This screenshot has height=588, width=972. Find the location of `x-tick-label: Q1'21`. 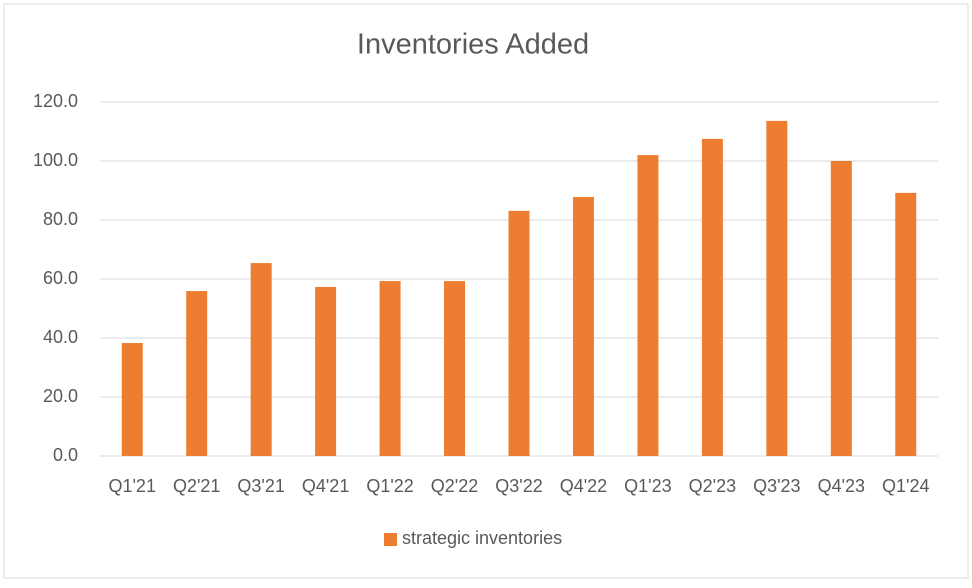

x-tick-label: Q1'21 is located at coordinates (131, 486).